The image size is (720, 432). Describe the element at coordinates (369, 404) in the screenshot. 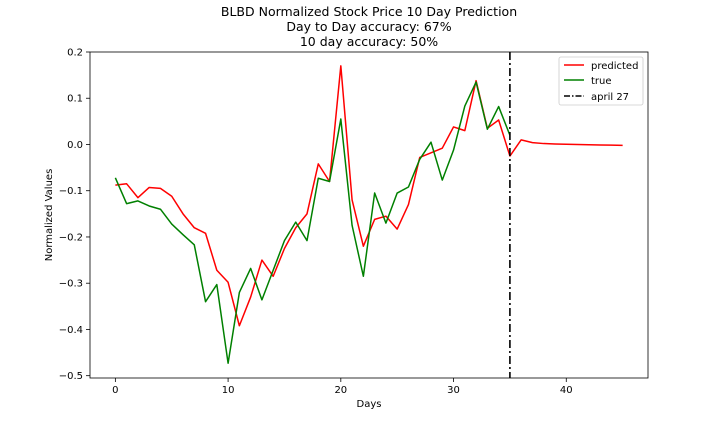

I see `x-axis-label: Days` at that location.